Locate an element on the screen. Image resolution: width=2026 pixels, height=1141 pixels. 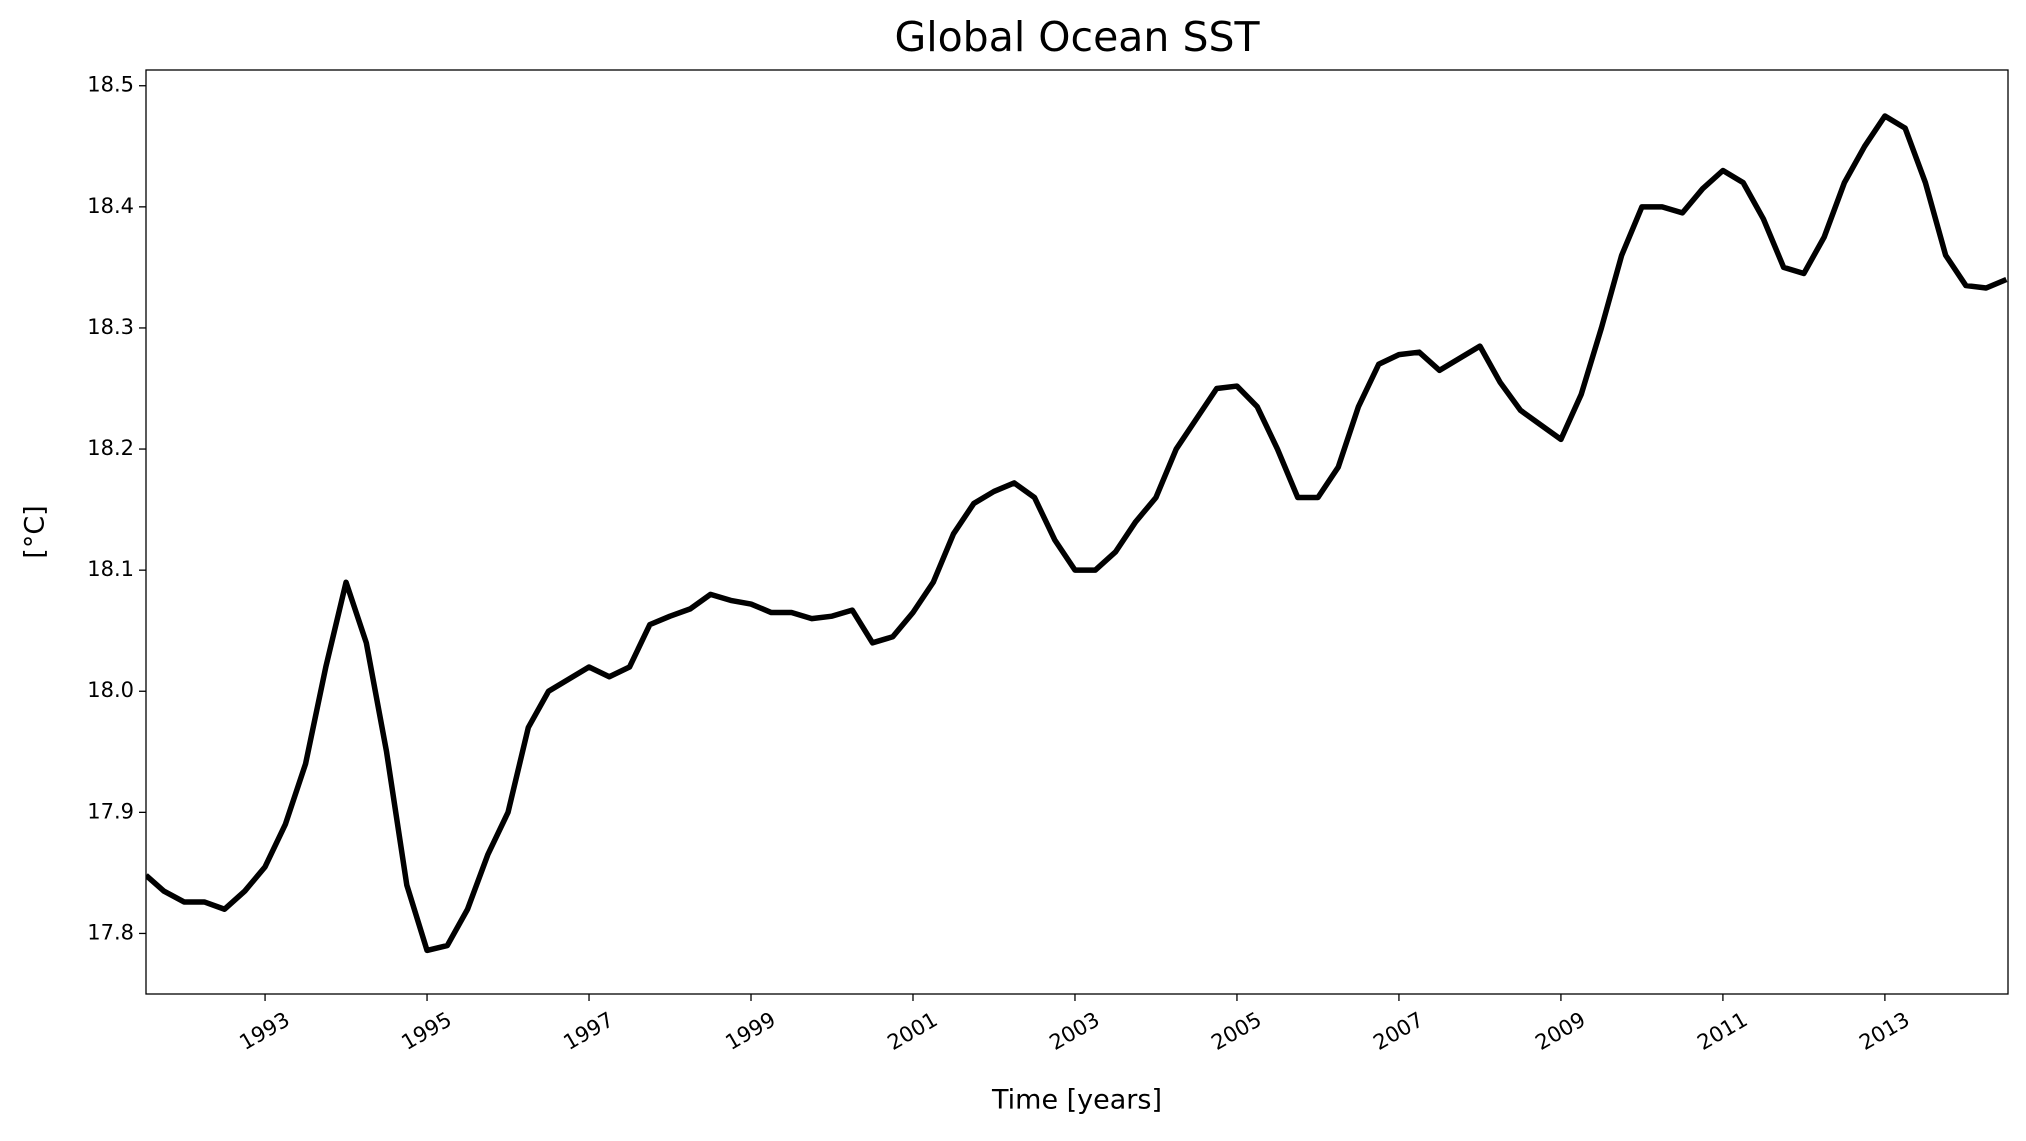
x-tick-label: 1997 is located at coordinates (588, 1031).